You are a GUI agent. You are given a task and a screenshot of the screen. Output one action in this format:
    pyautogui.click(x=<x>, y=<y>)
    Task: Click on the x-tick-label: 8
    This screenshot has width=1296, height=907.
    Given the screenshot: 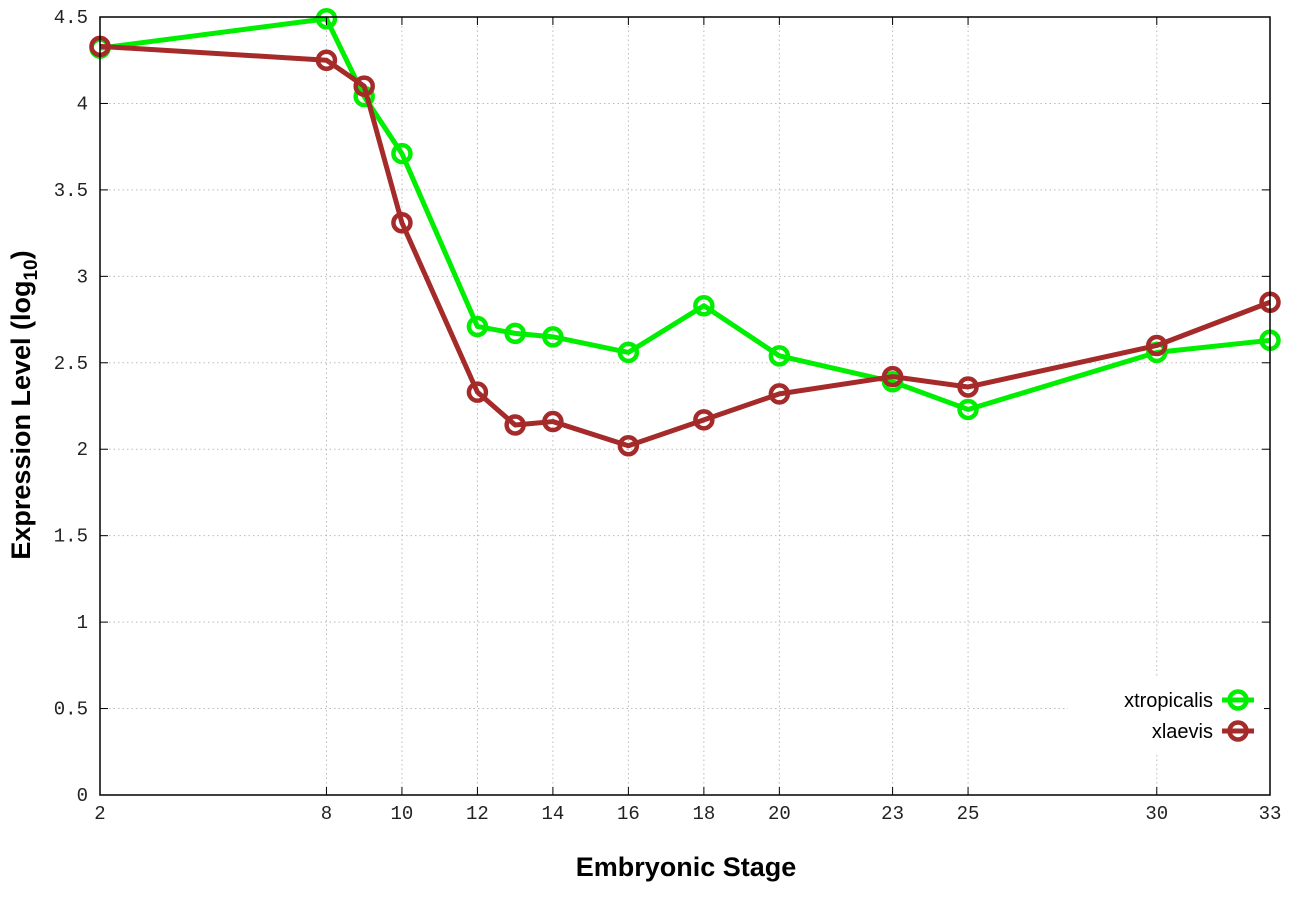 What is the action you would take?
    pyautogui.click(x=326, y=814)
    